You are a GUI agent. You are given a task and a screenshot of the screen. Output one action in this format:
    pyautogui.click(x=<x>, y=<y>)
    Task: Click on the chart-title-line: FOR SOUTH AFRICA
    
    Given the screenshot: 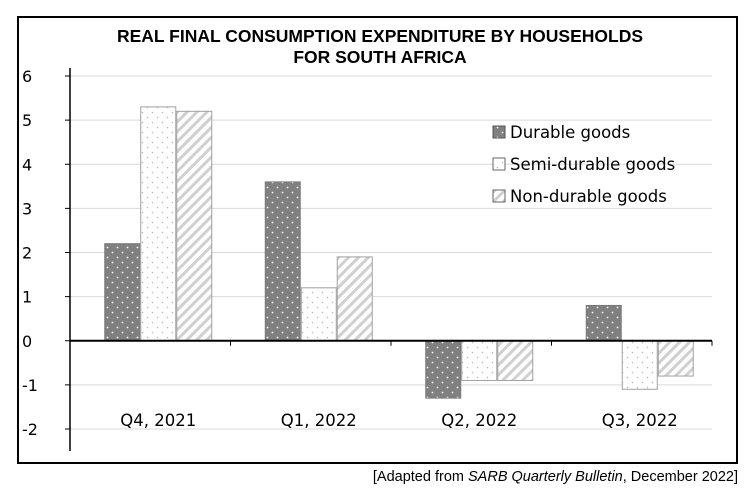 What is the action you would take?
    pyautogui.click(x=380, y=57)
    